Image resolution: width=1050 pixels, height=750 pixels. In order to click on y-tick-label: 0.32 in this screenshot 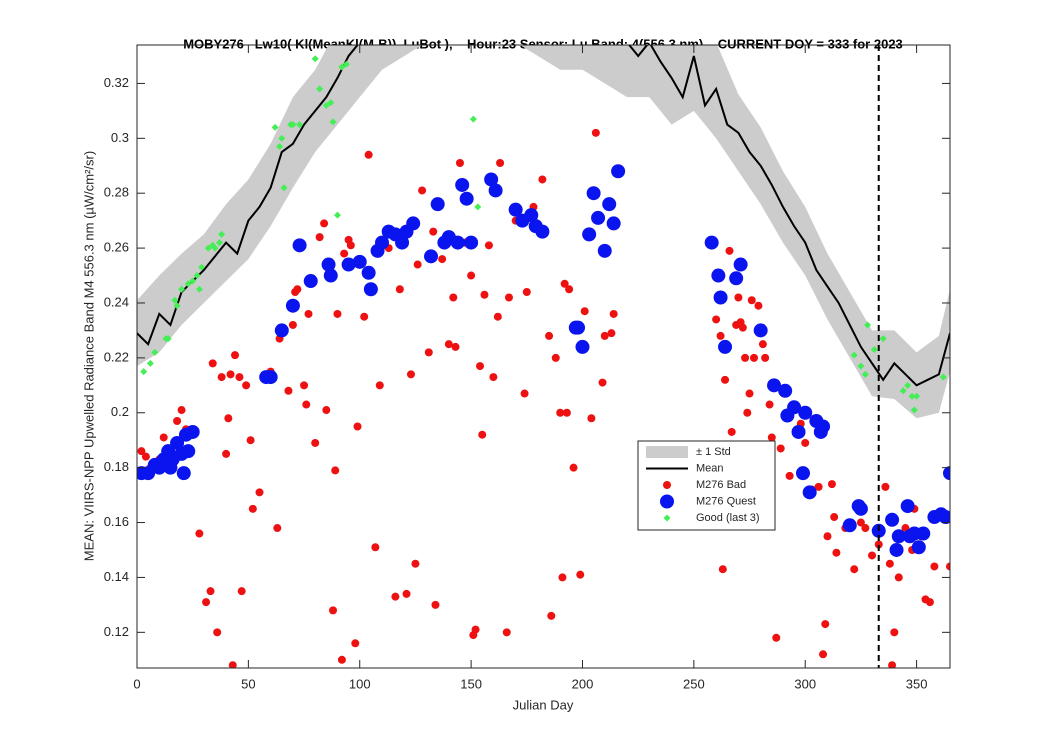, I will do `click(116, 82)`.